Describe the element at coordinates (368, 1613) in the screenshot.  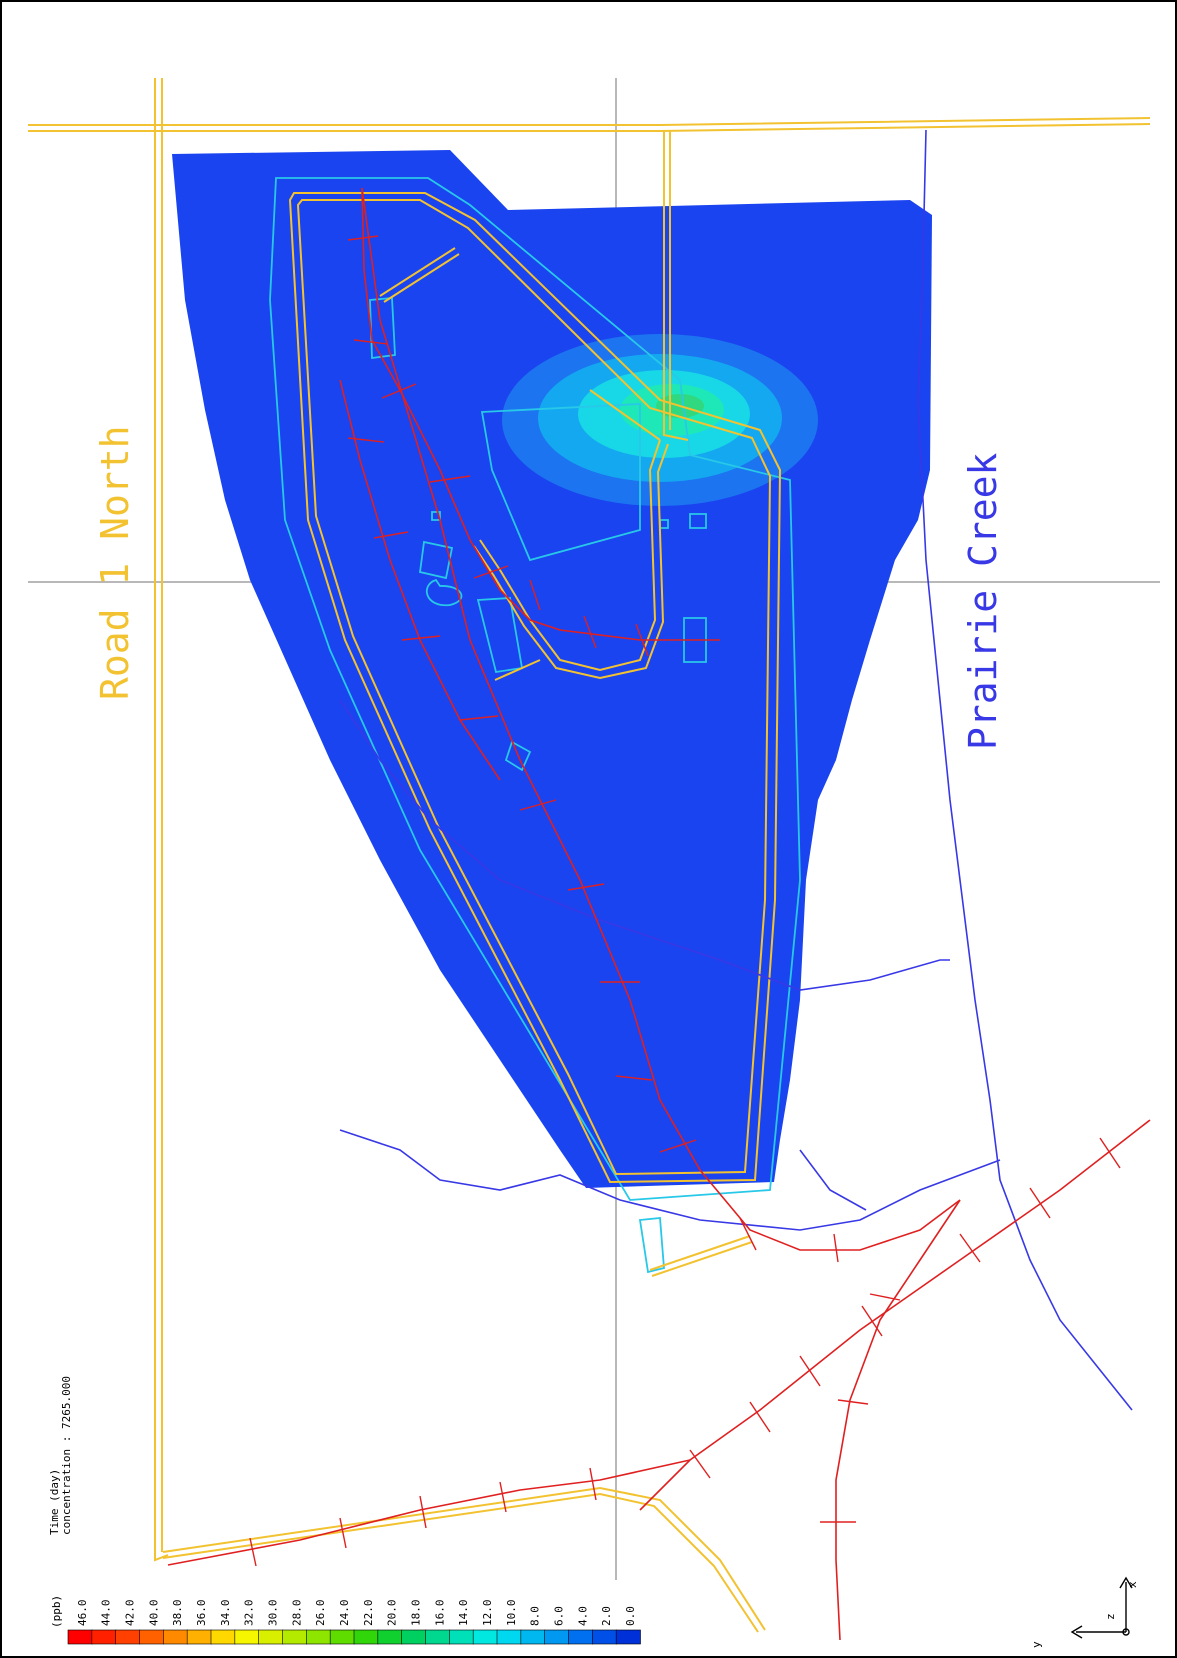
I see `legend-tick-label: 22.0` at that location.